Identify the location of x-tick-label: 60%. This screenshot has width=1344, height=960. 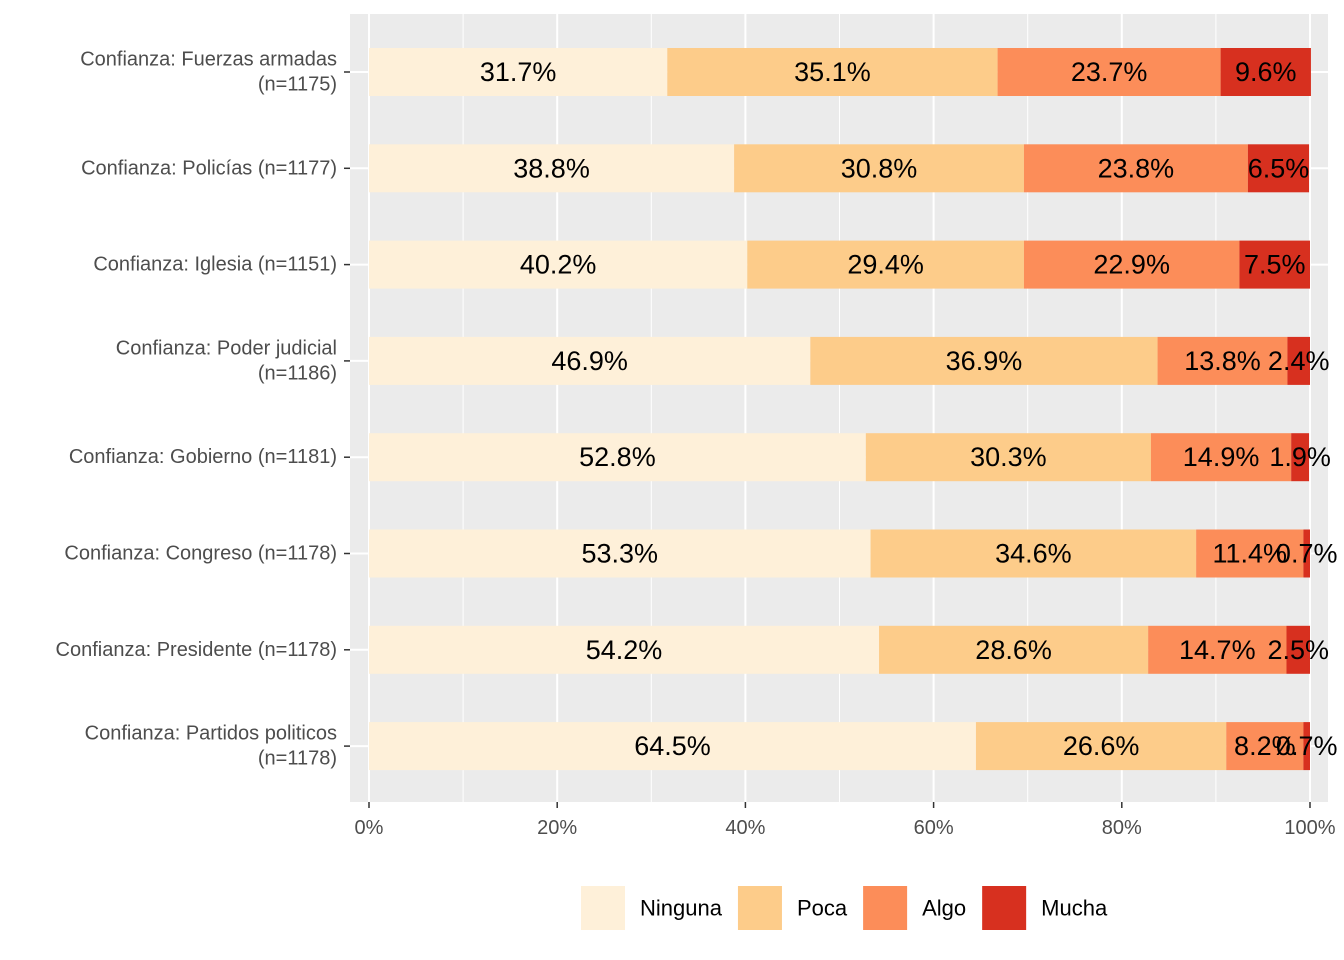
(934, 828).